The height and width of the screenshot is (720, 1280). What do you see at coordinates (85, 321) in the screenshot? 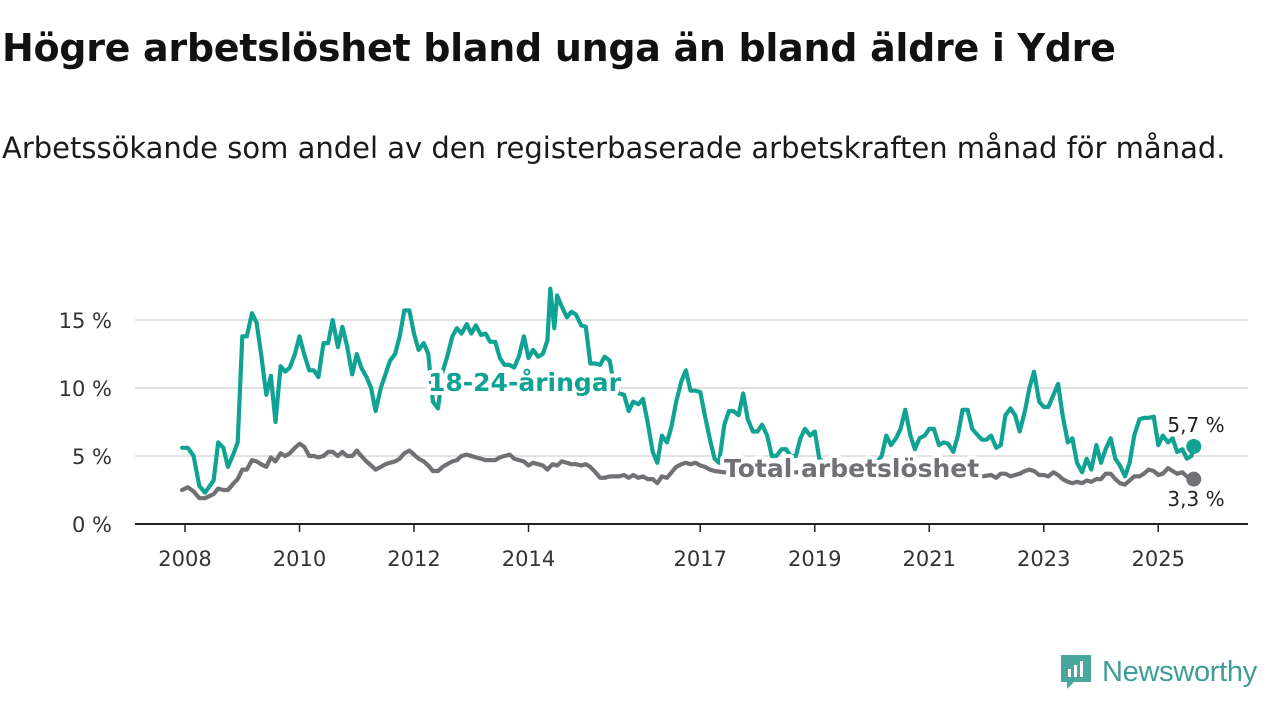
I see `y-tick-label: 15 %` at bounding box center [85, 321].